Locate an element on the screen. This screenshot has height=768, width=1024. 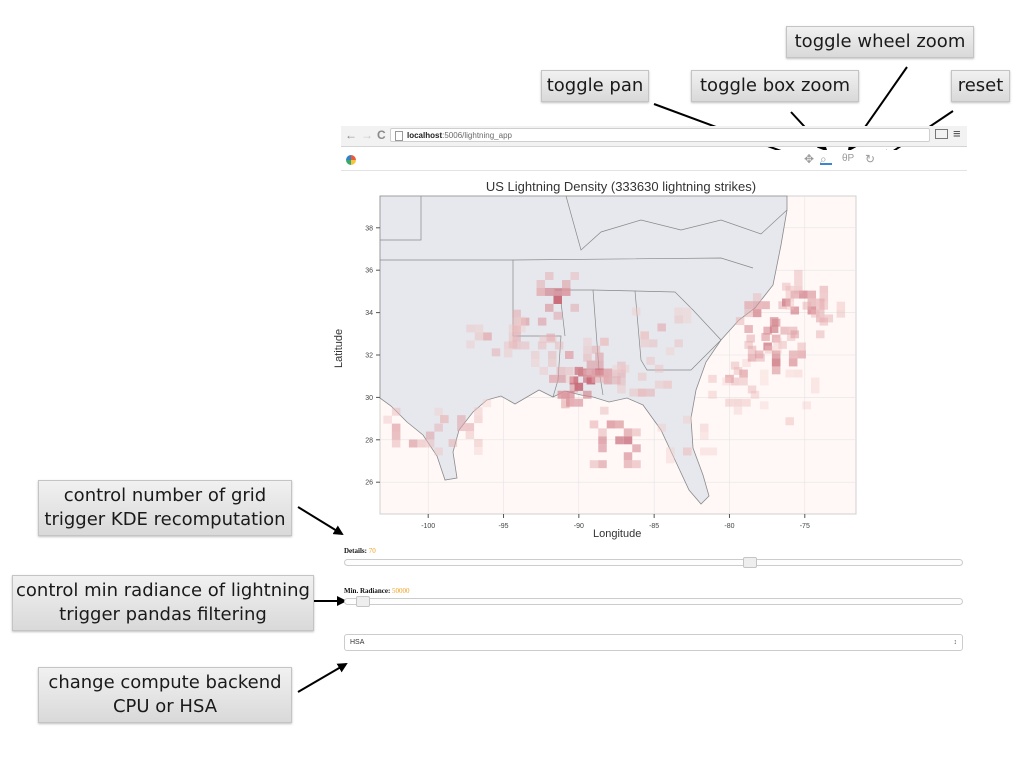
callout-radiance-line1: control min radiance of lightning is located at coordinates (163, 590).